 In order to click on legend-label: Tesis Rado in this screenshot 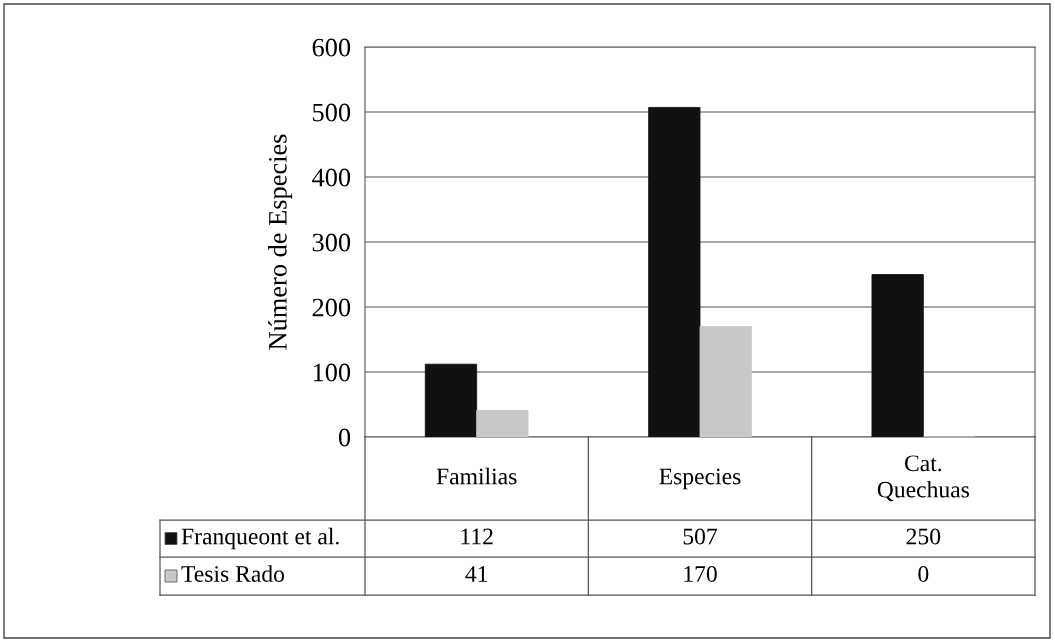, I will do `click(233, 573)`.